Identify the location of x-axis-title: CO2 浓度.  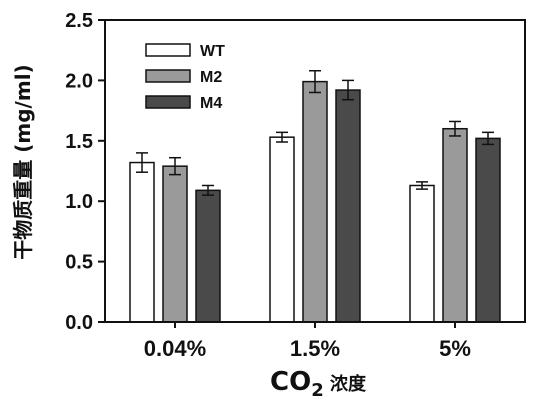
(318, 384).